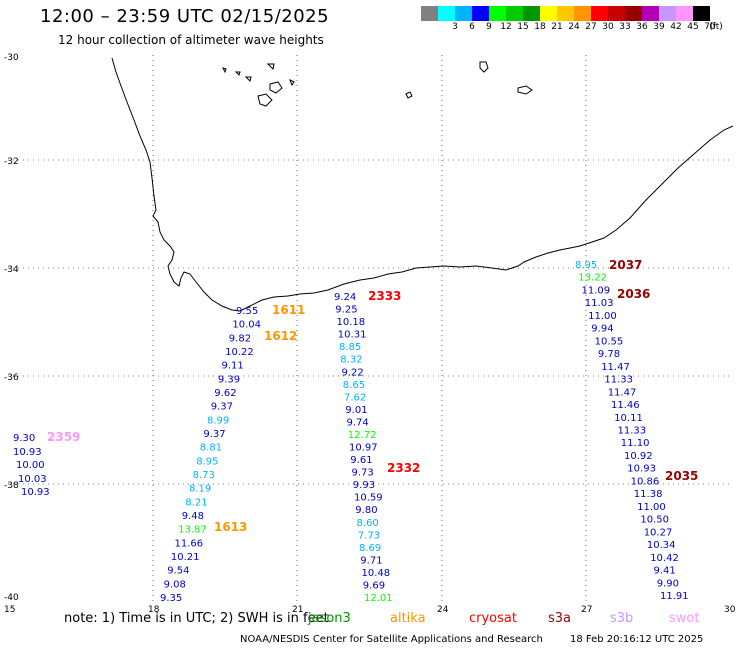 The height and width of the screenshot is (650, 740). Describe the element at coordinates (625, 27) in the screenshot. I see `legend-label: 33` at that location.